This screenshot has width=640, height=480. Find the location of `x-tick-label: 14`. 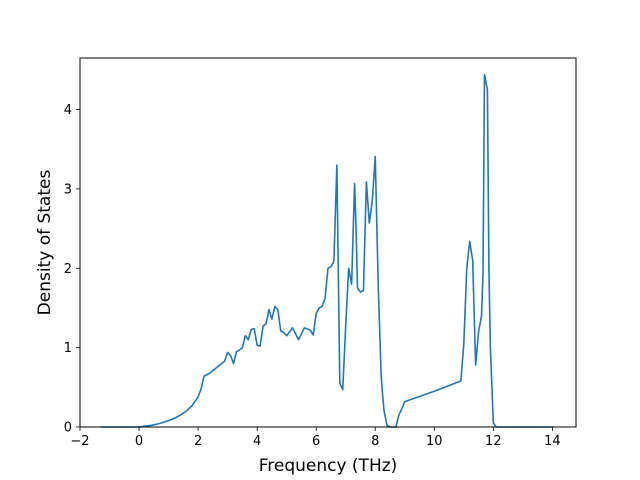

x-tick-label: 14 is located at coordinates (552, 441).